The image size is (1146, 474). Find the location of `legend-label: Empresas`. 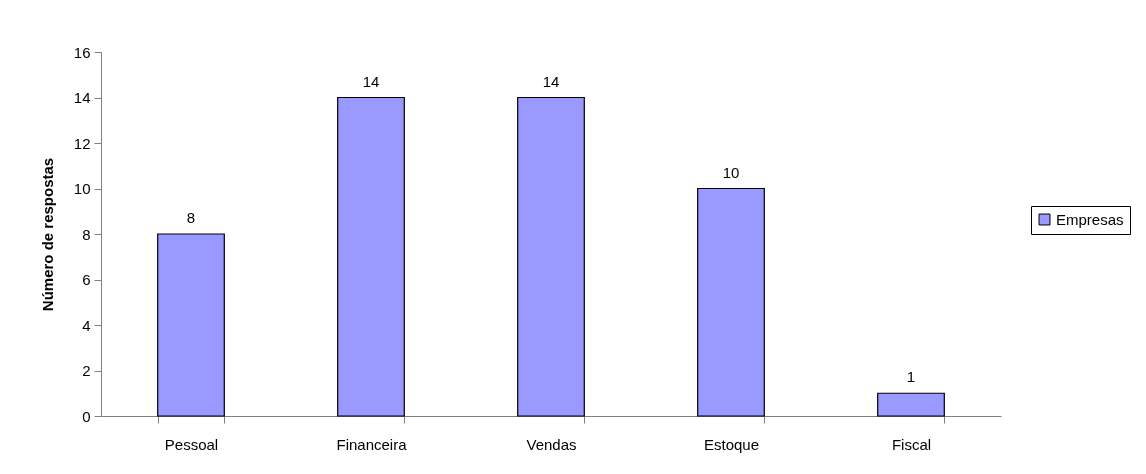

legend-label: Empresas is located at coordinates (1090, 219).